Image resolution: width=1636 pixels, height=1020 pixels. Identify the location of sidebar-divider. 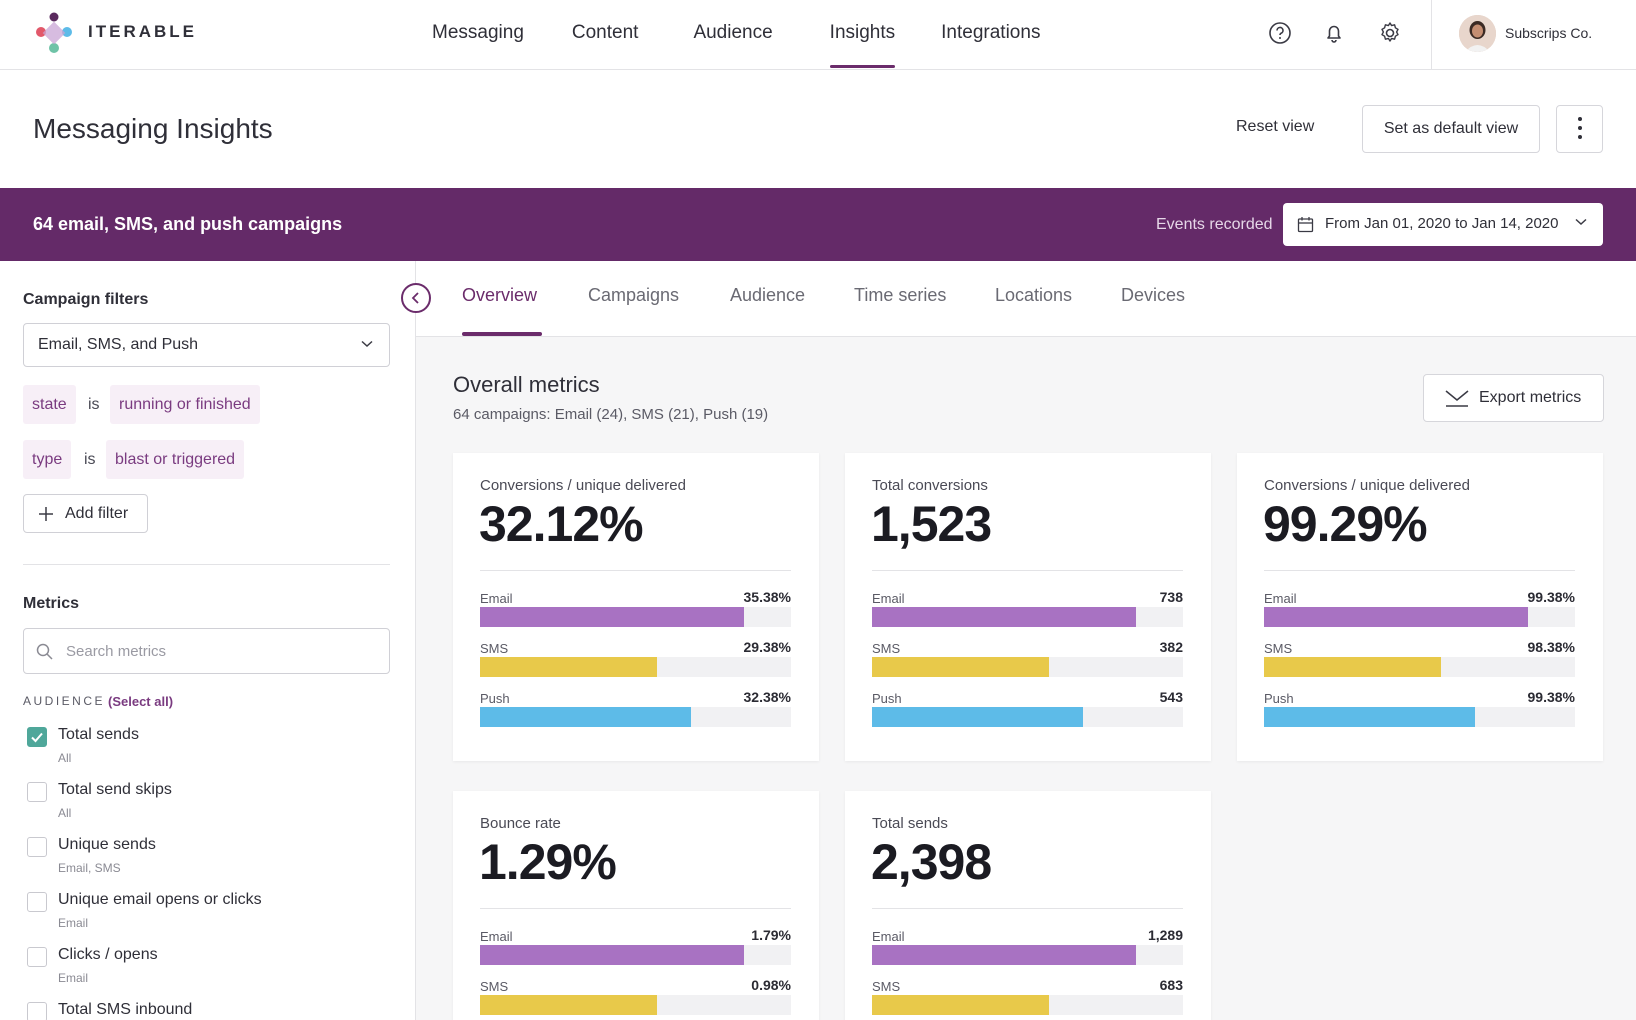
(206, 564).